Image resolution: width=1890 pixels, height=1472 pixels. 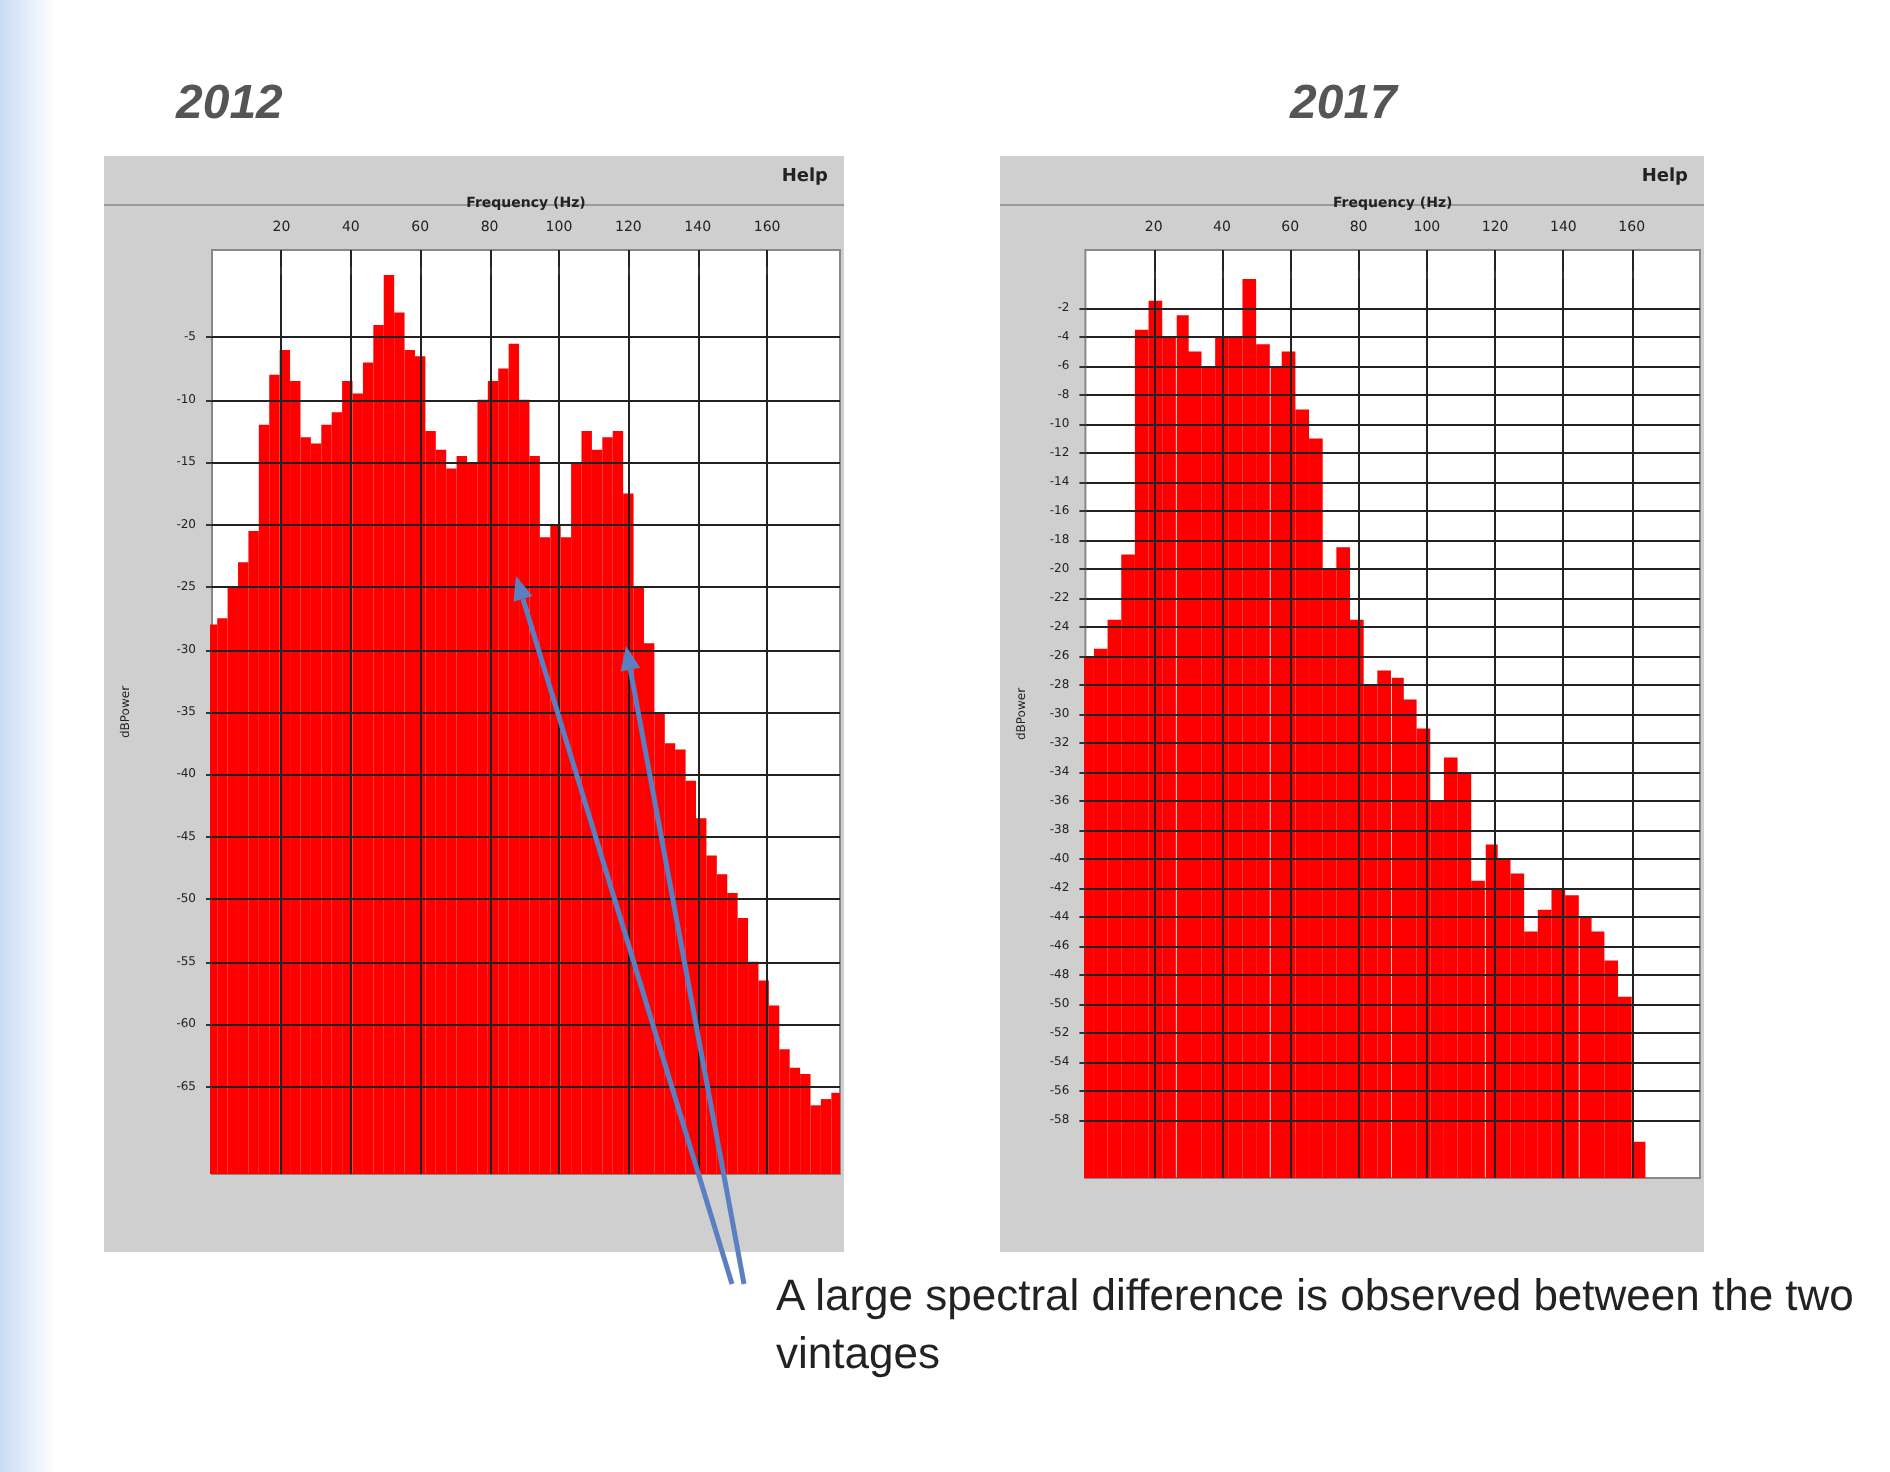 I want to click on chart-title: 2017, so click(x=1343, y=104).